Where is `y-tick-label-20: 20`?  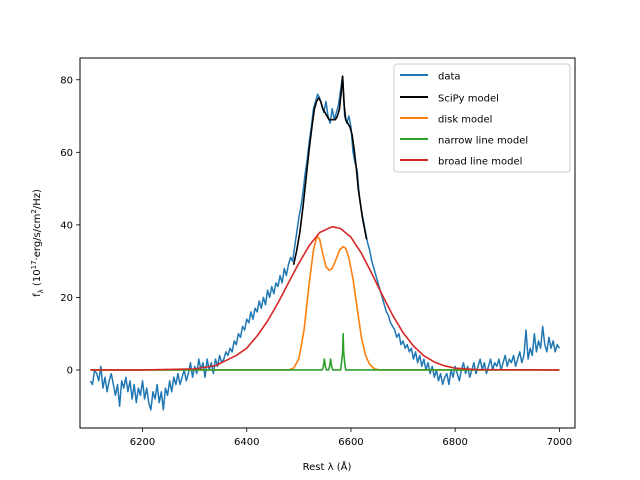 y-tick-label-20: 20 is located at coordinates (66, 298).